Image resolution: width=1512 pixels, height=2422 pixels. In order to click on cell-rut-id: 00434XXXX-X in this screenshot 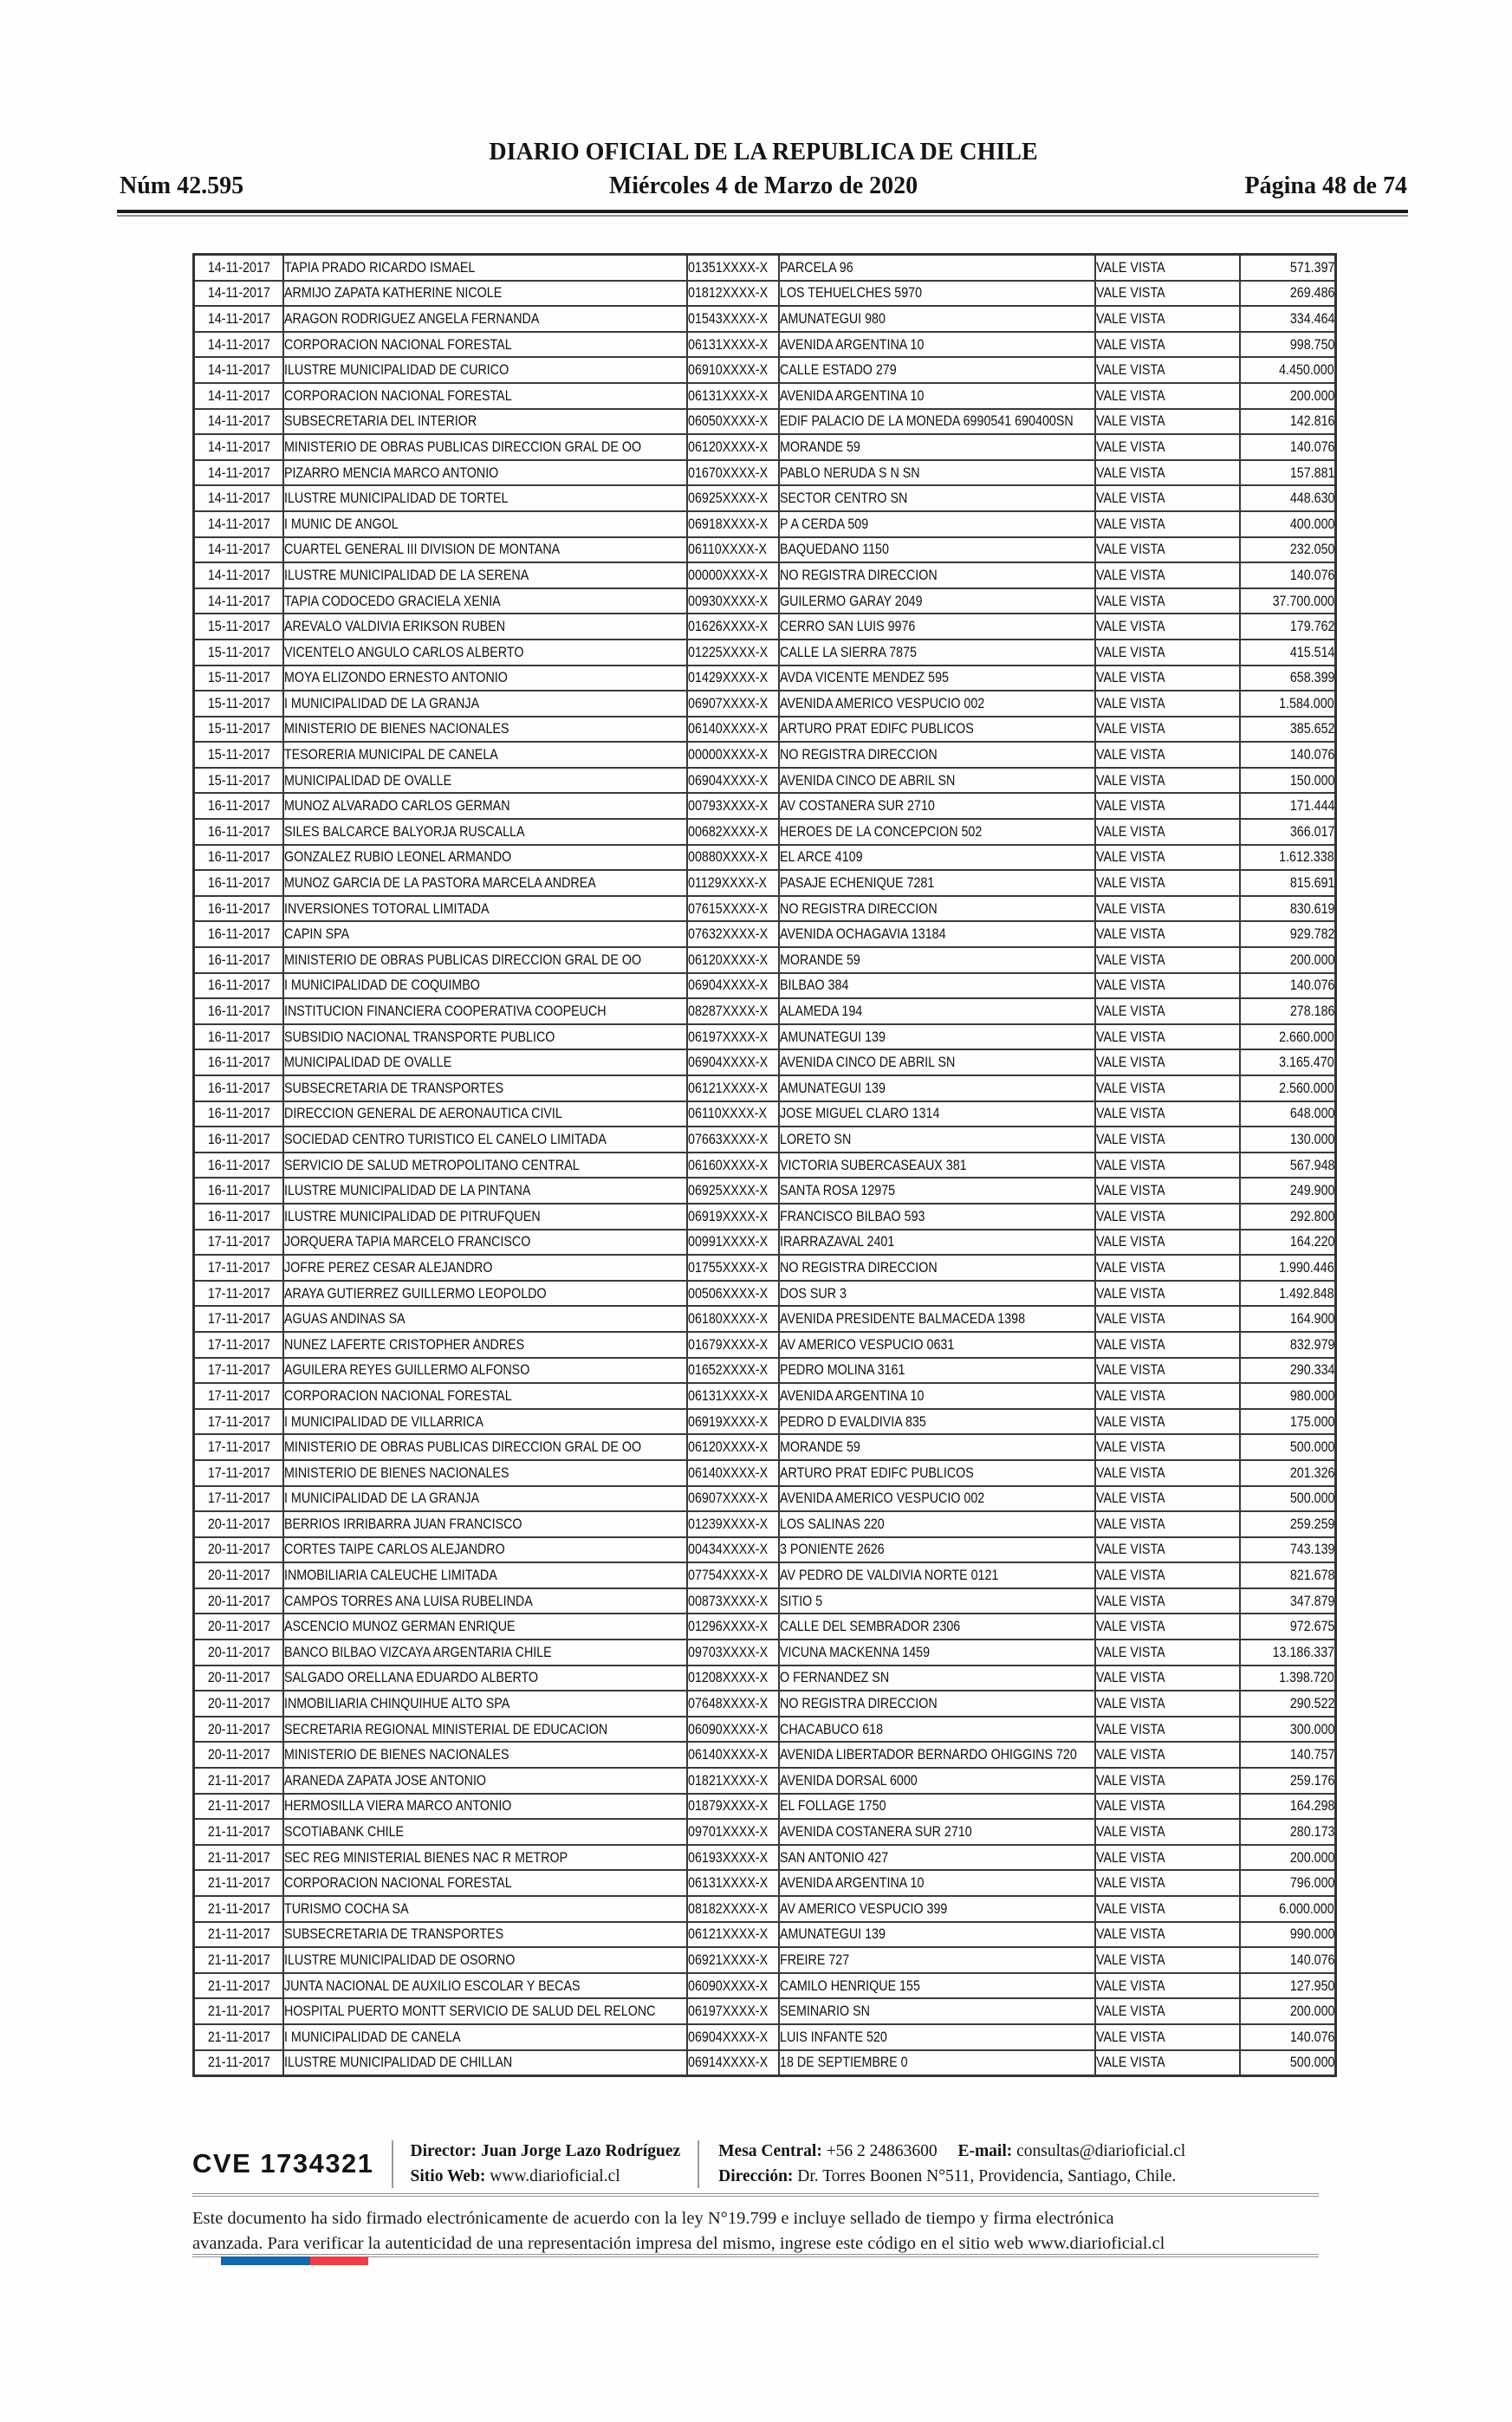, I will do `click(733, 1550)`.